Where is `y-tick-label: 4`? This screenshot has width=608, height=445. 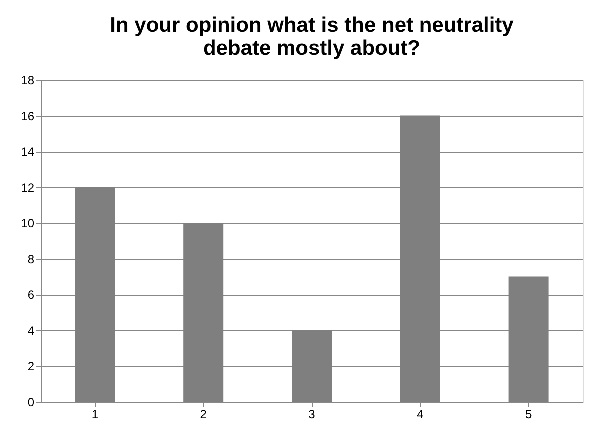 y-tick-label: 4 is located at coordinates (31, 331).